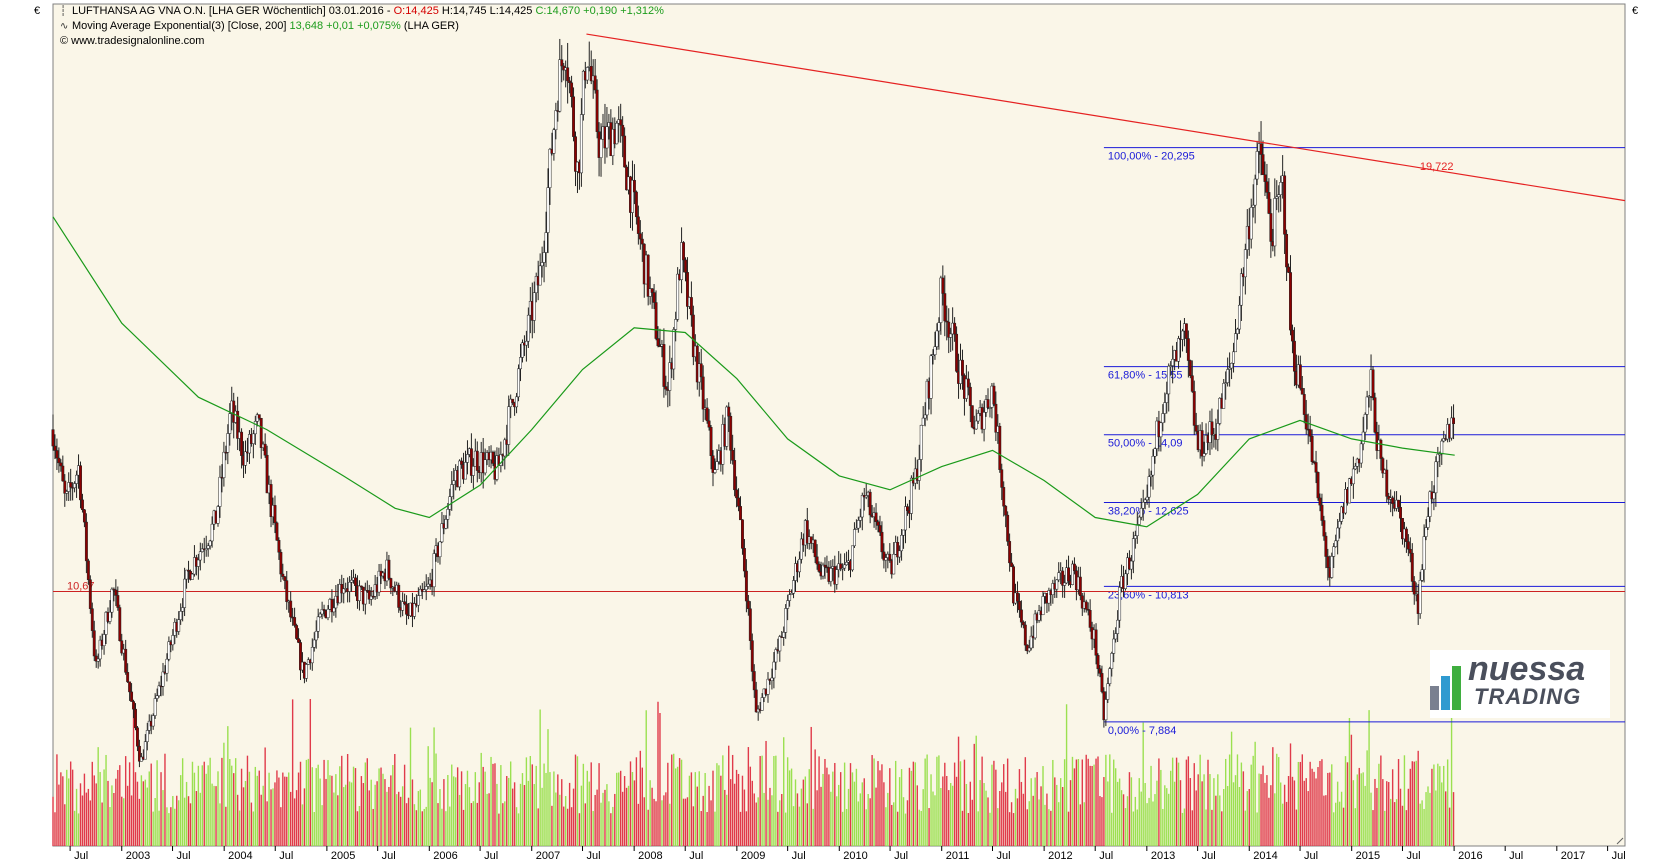  What do you see at coordinates (753, 772) in the screenshot?
I see `volume-bars` at bounding box center [753, 772].